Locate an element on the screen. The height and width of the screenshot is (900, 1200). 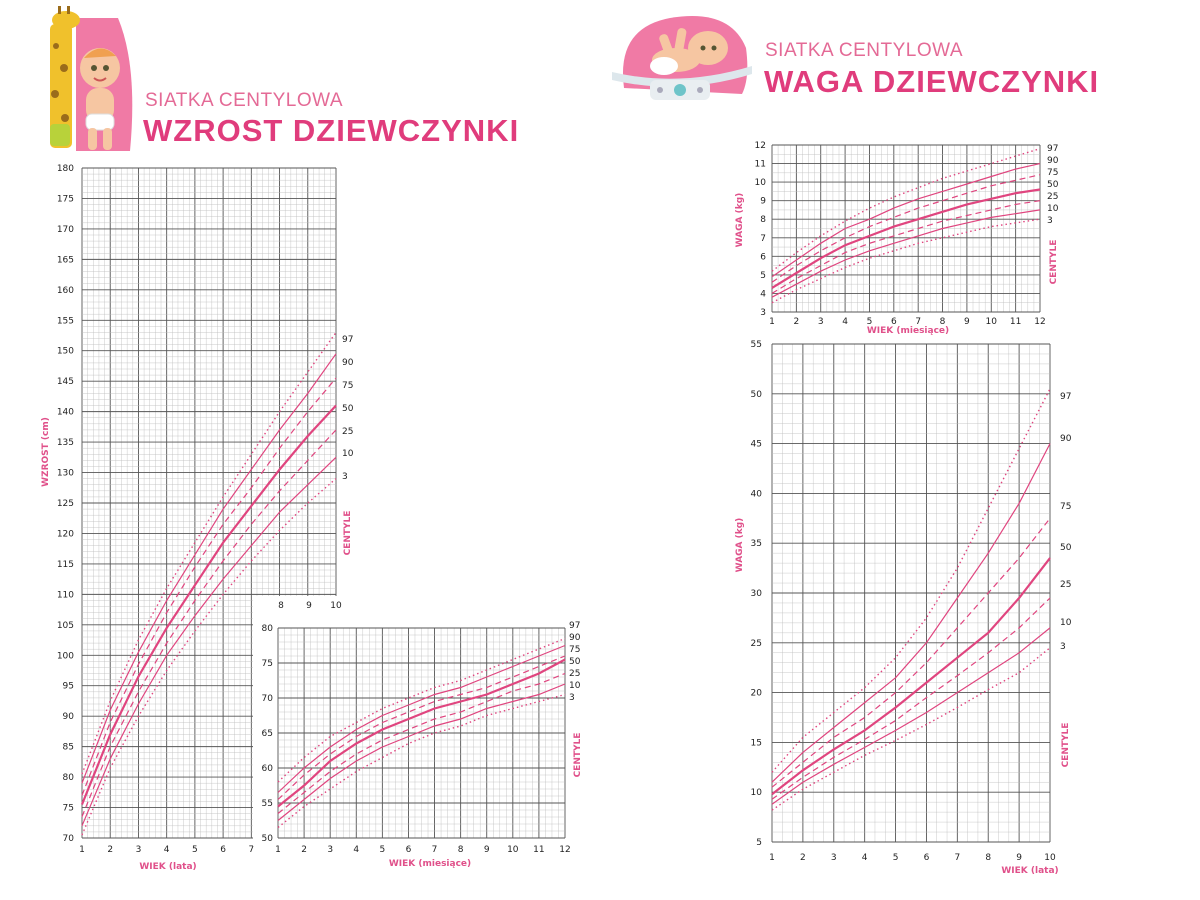
y-tick-label: 110 is located at coordinates (65, 595).